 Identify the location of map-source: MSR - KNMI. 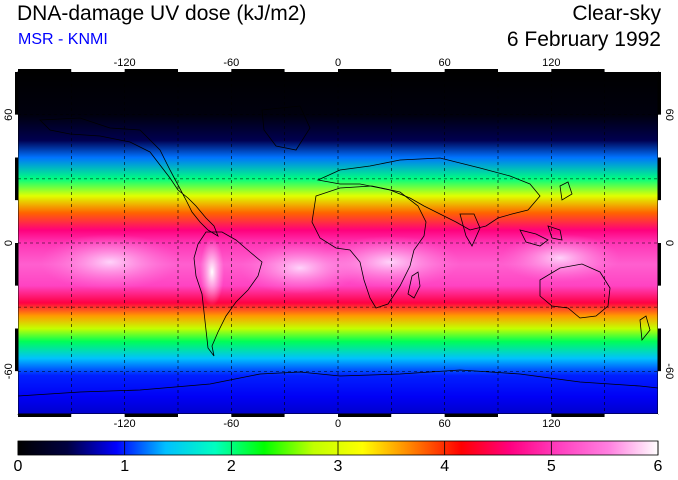
(63, 39).